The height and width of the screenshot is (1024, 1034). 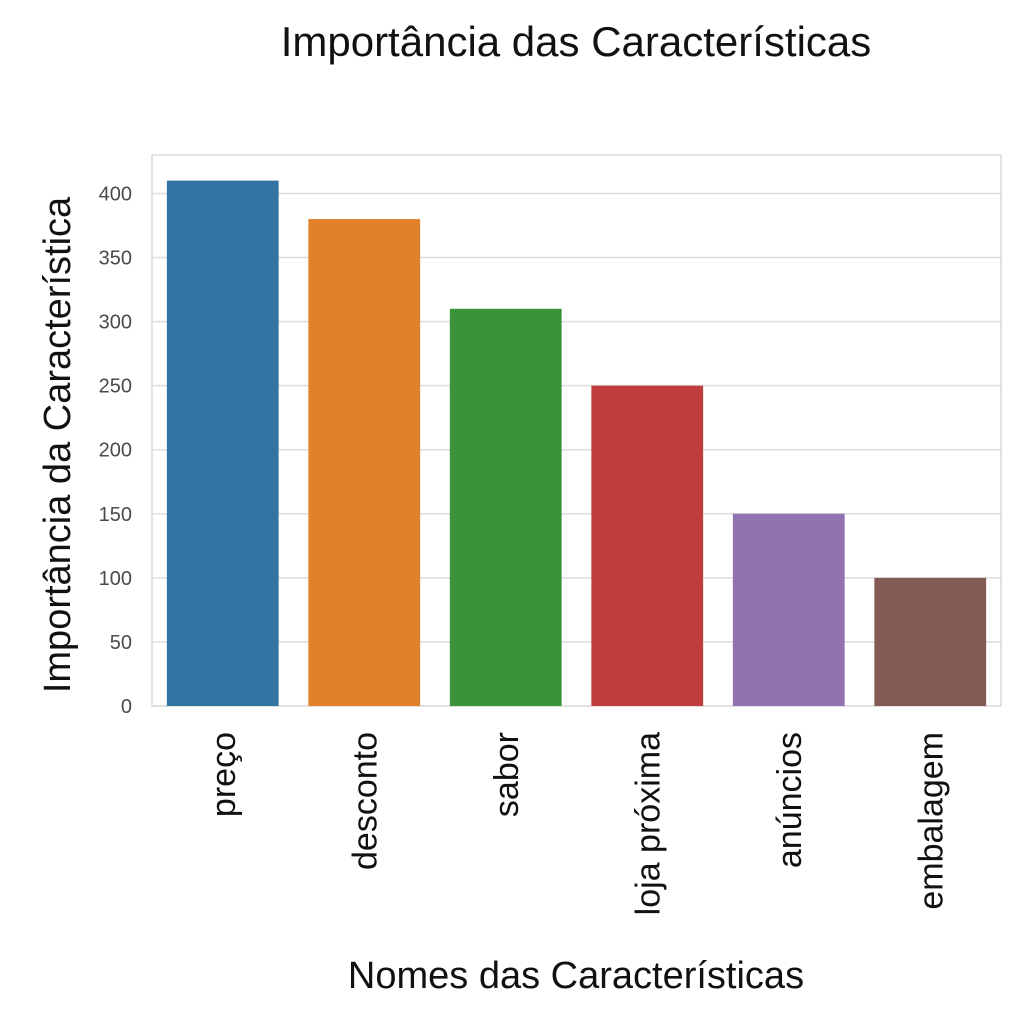 I want to click on y-axis-label: Importância da Característica, so click(x=58, y=444).